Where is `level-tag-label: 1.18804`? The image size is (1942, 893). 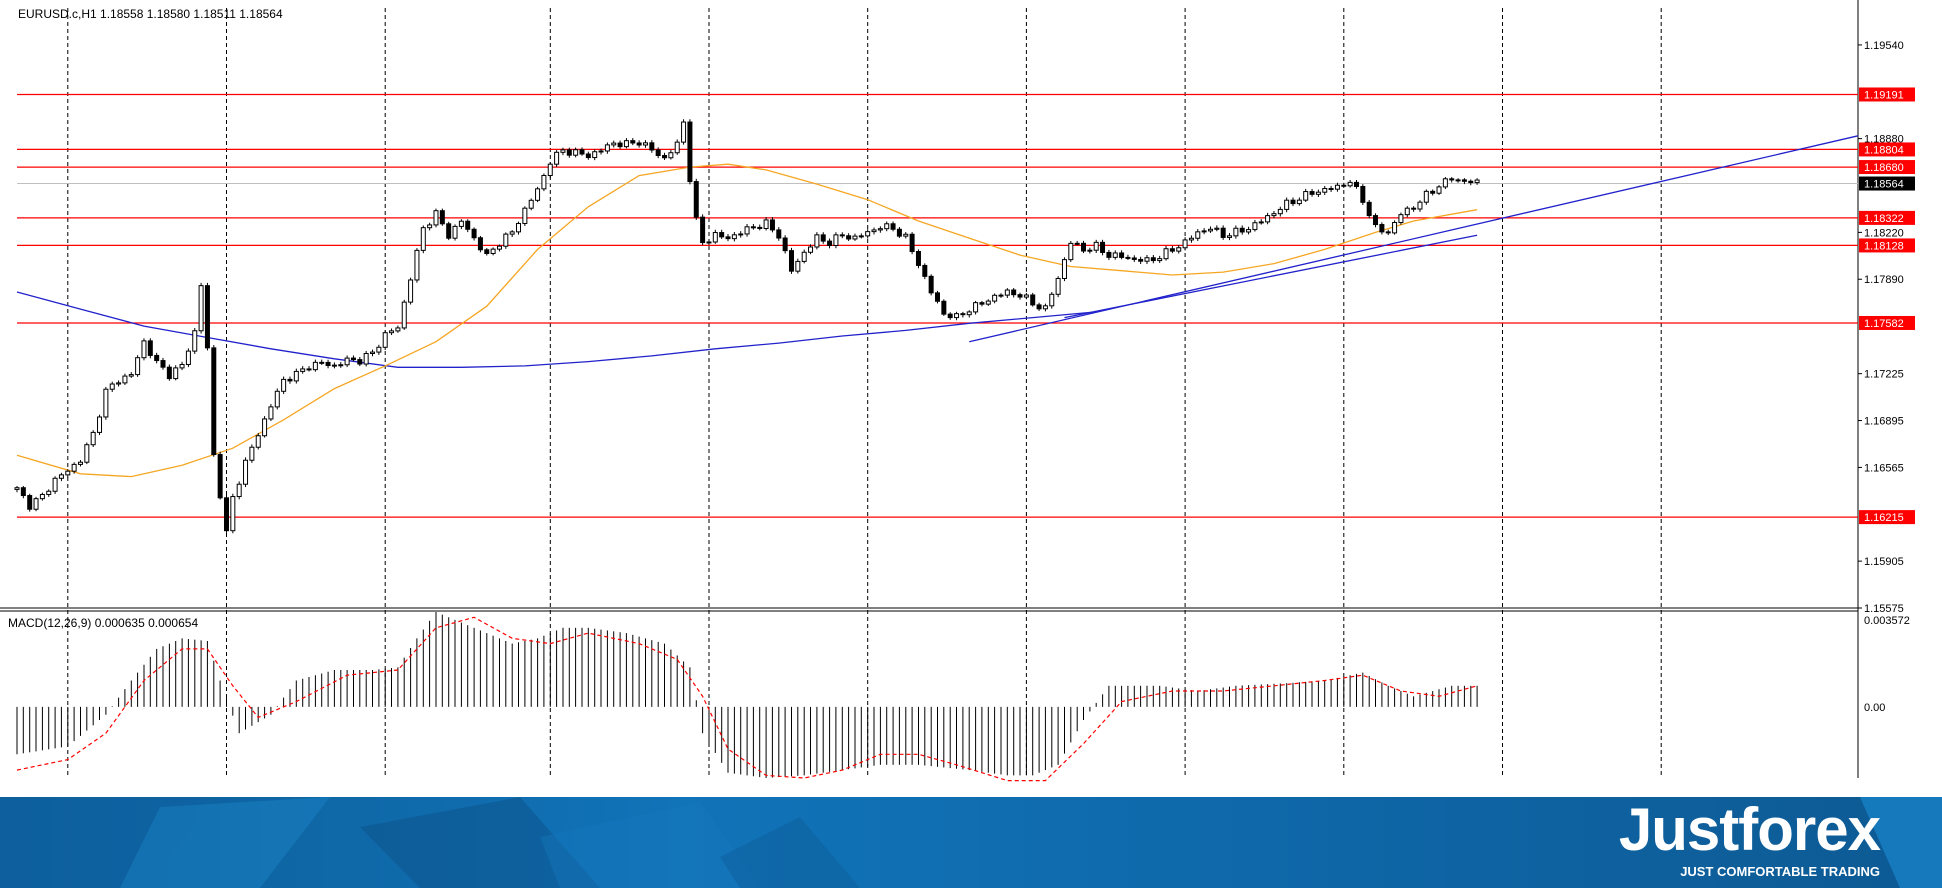 level-tag-label: 1.18804 is located at coordinates (1884, 150).